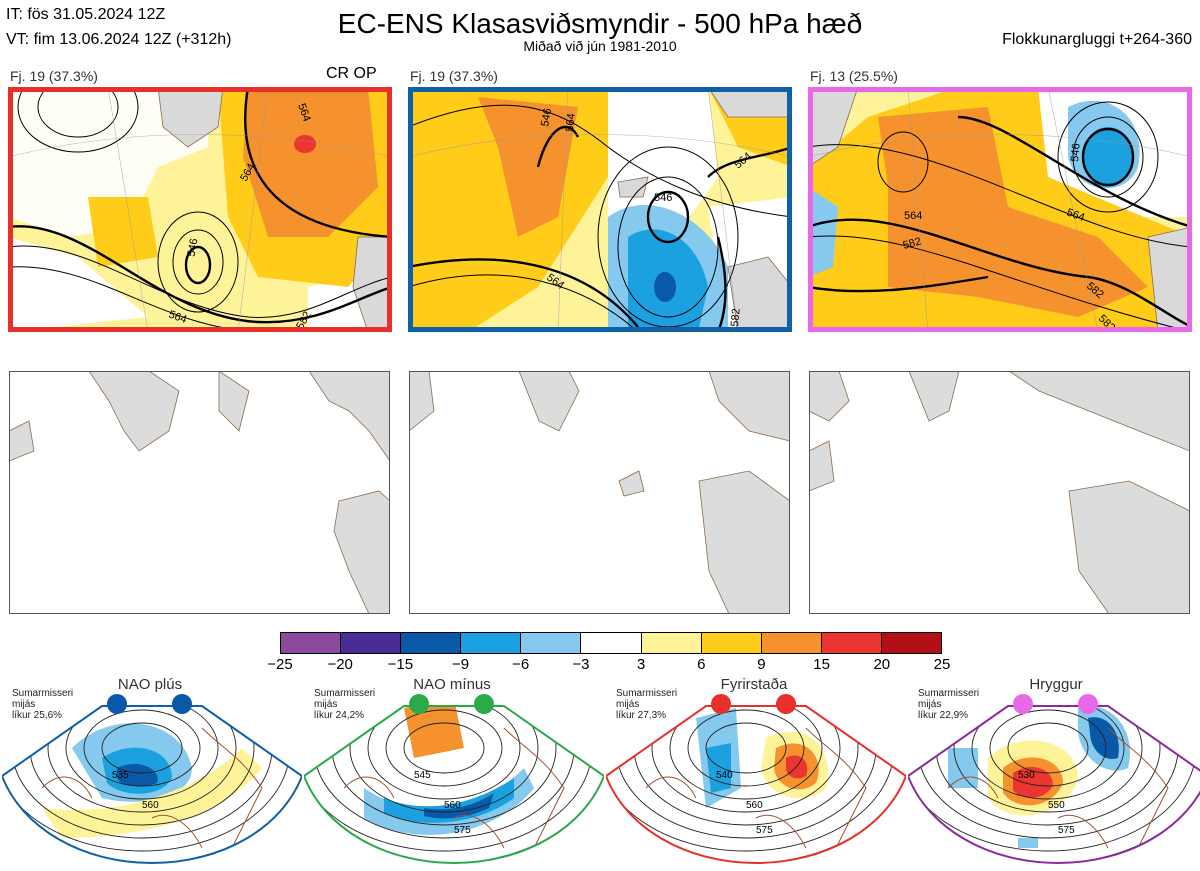  I want to click on regime-map: 530 550 575, so click(1054, 779).